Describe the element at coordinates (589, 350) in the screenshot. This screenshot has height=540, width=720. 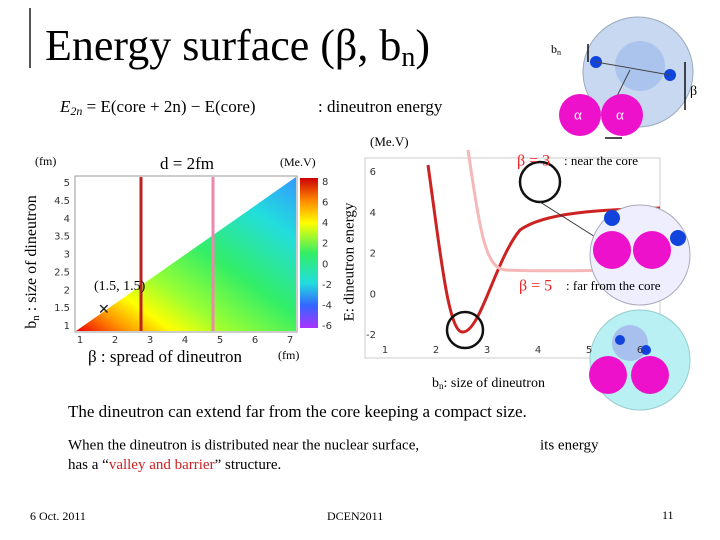
I see `curve-x-tick-label: 5` at that location.